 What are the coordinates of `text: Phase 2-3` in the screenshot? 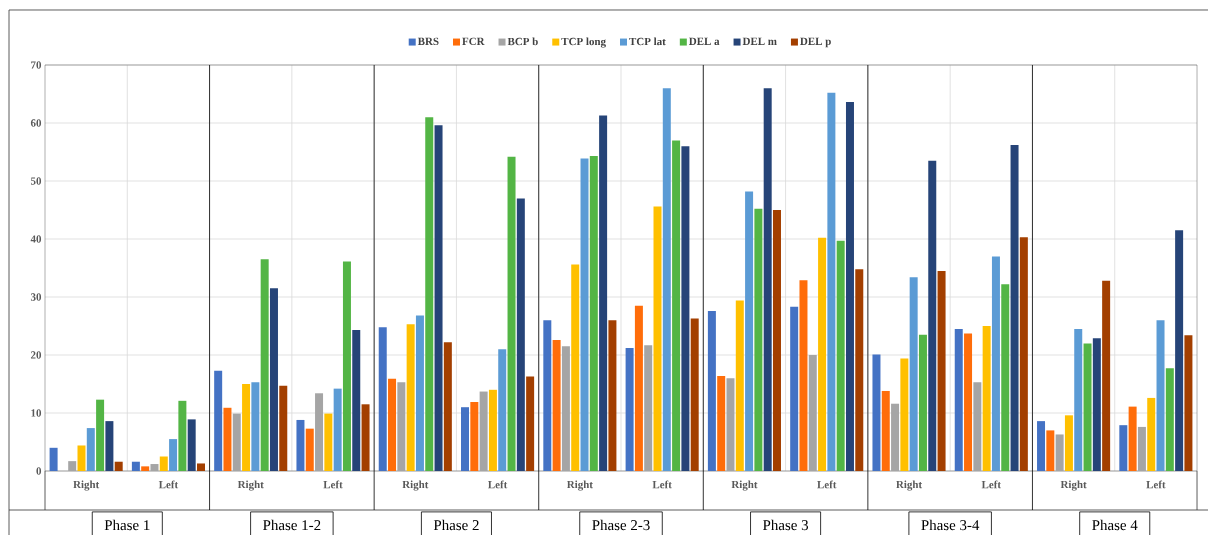 It's located at (621, 525).